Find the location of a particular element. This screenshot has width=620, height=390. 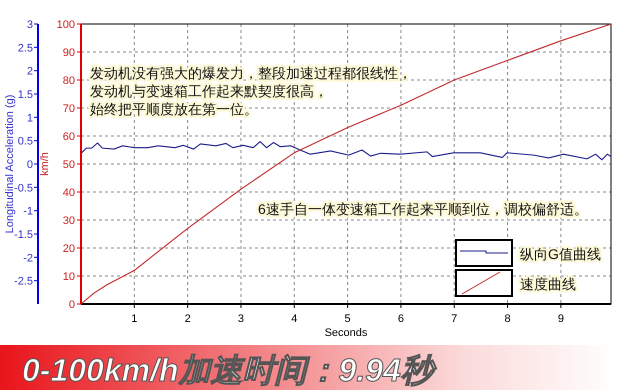

x-axis-title: Seconds is located at coordinates (346, 333).